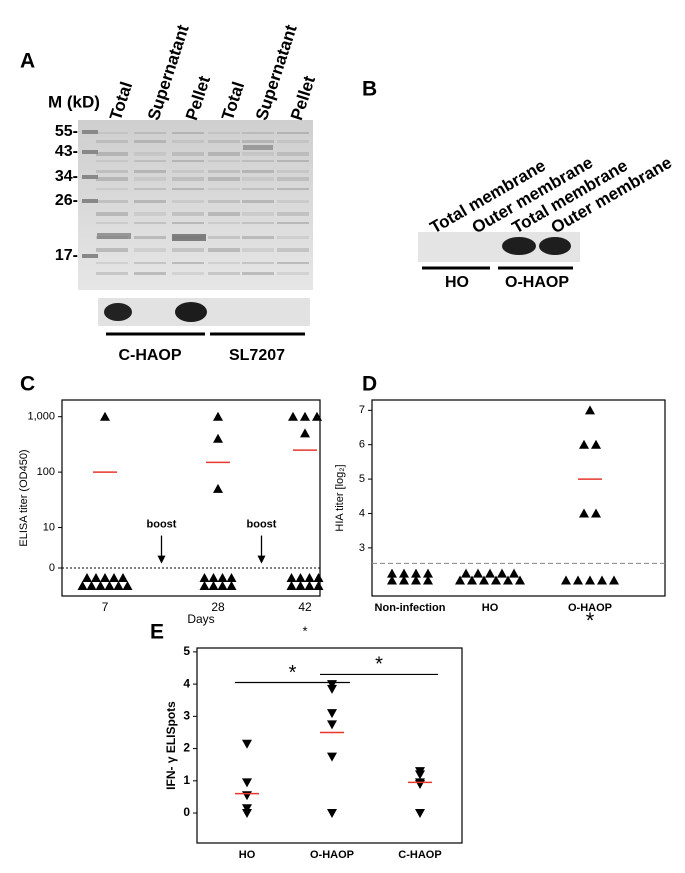  I want to click on y-tick-label: 6, so click(362, 445).